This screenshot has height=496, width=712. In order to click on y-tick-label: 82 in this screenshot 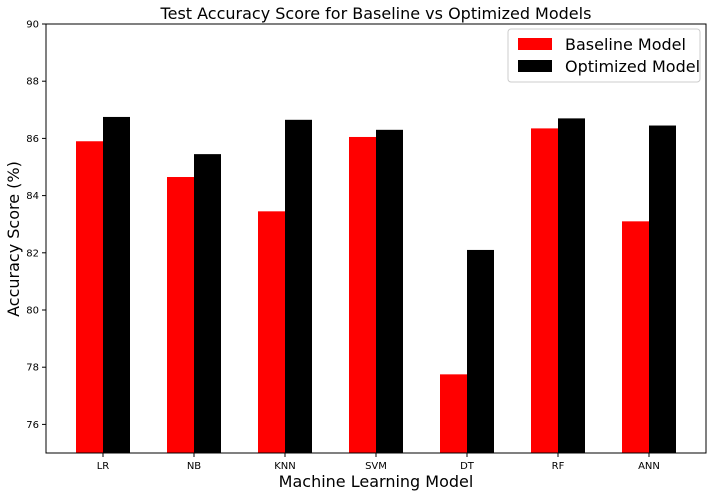, I will do `click(32, 253)`.